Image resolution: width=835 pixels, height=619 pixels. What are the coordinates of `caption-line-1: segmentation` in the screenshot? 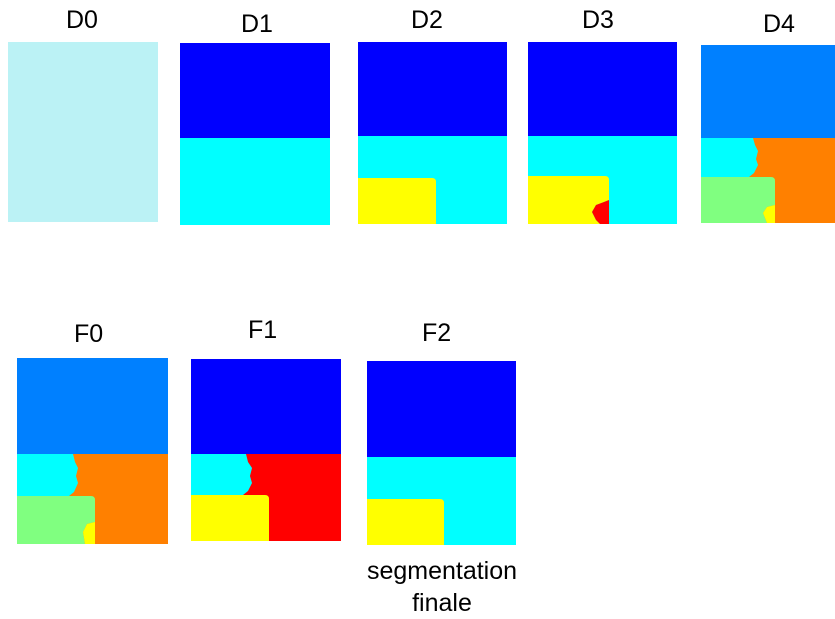 It's located at (442, 571).